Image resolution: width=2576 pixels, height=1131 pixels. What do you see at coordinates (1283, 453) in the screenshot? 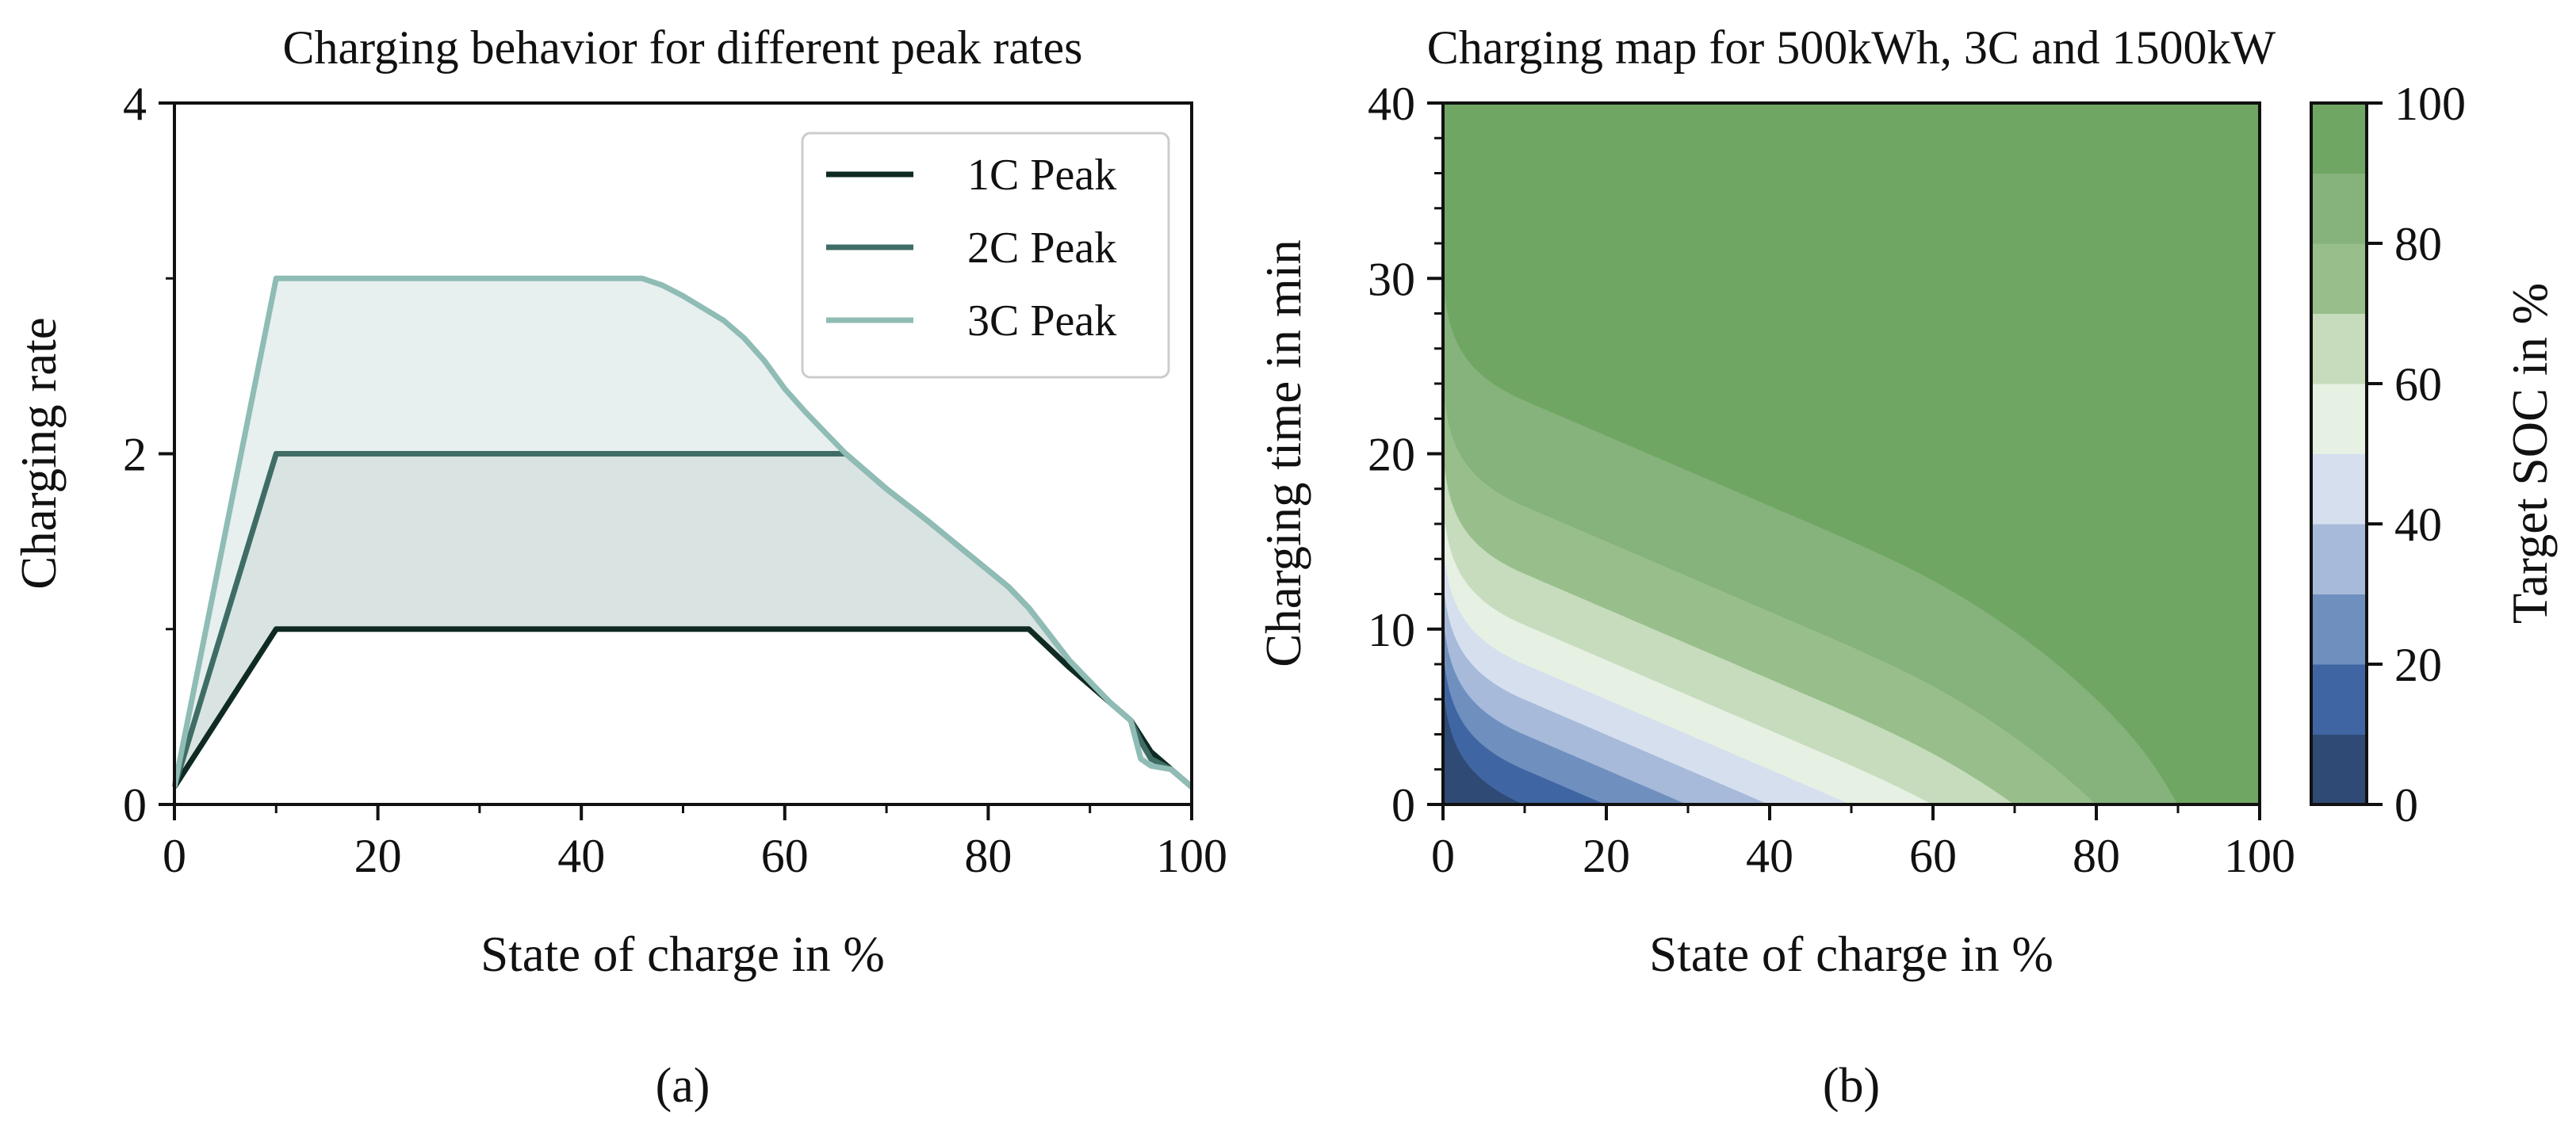
I see `y-axis-label: Charging time in min` at bounding box center [1283, 453].